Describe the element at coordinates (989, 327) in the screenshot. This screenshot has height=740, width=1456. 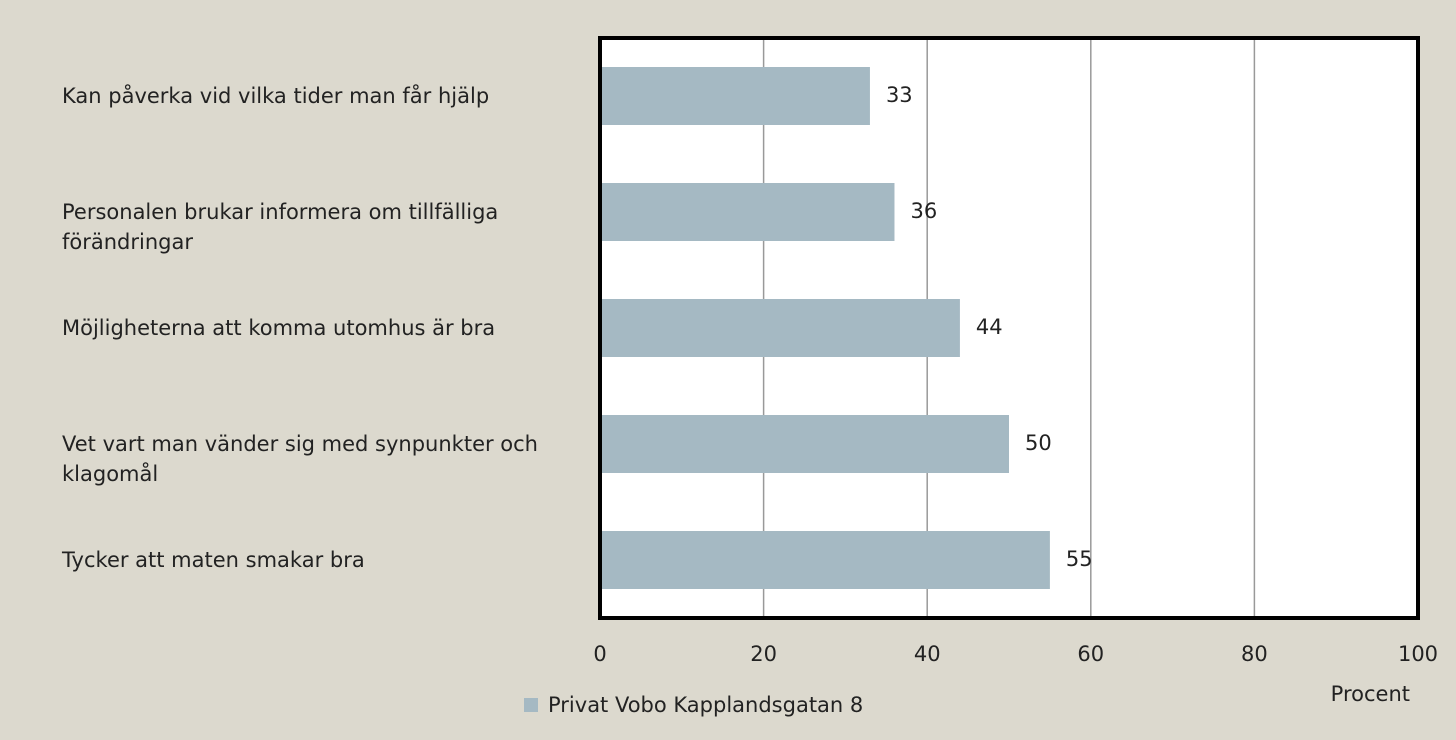
I see `value-label: 44` at that location.